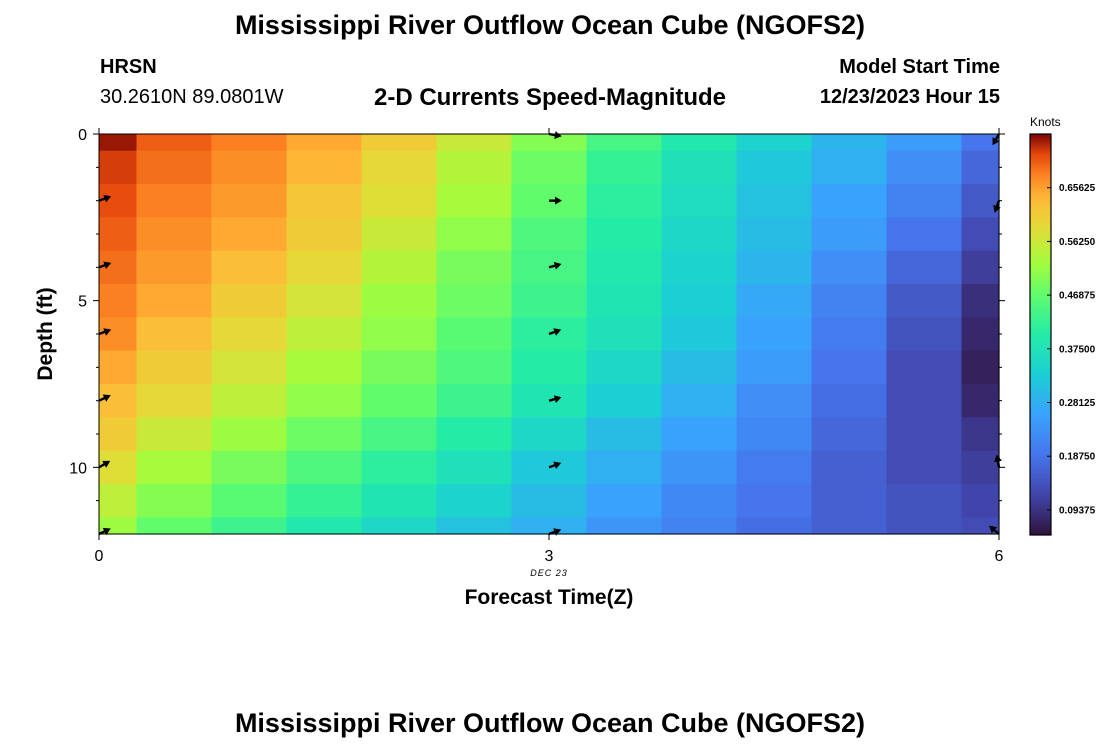 This screenshot has width=1100, height=750. Describe the element at coordinates (1077, 349) in the screenshot. I see `colorbar-tick-label: 0.37500` at that location.